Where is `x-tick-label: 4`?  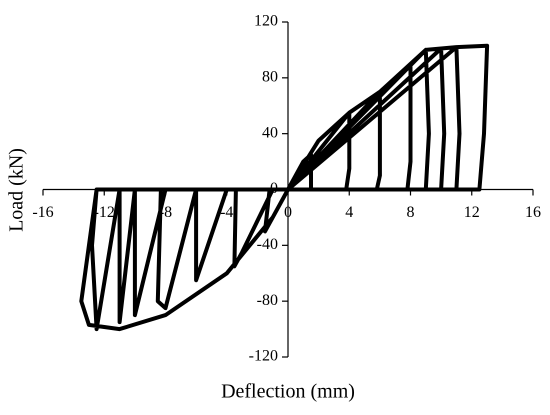
x-tick-label: 4 is located at coordinates (349, 212).